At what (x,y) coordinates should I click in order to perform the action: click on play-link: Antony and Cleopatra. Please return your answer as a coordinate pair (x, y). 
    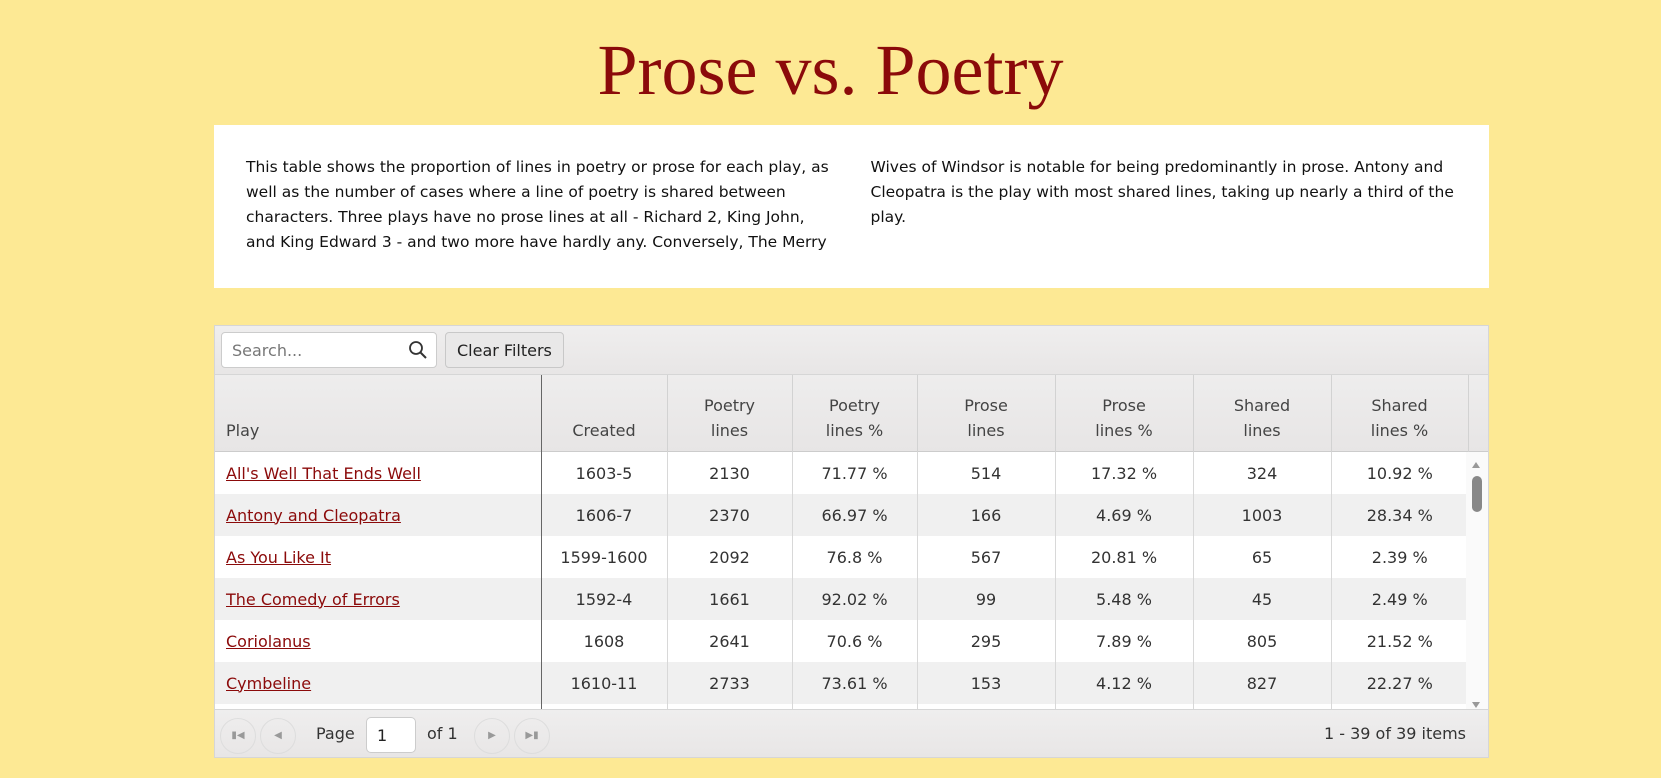
    Looking at the image, I should click on (313, 515).